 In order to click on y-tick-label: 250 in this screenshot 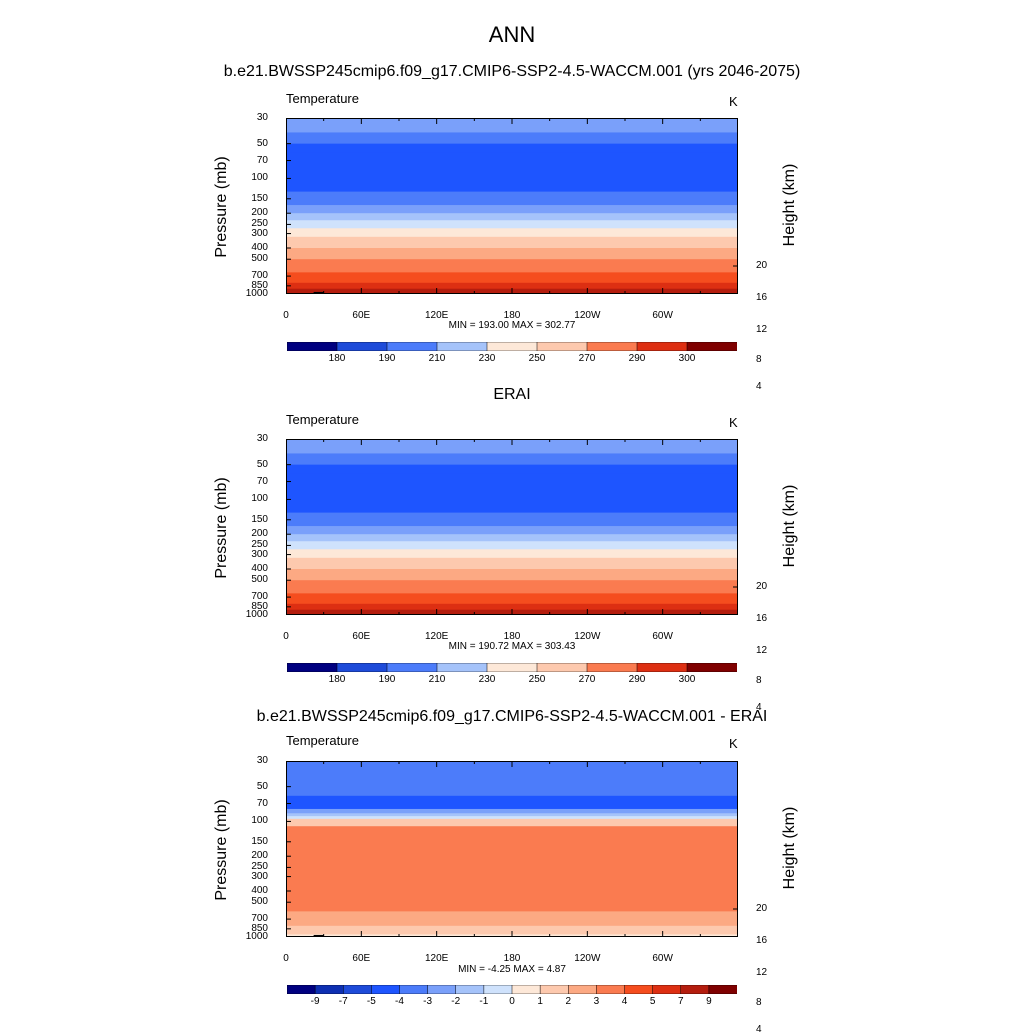, I will do `click(259, 224)`.